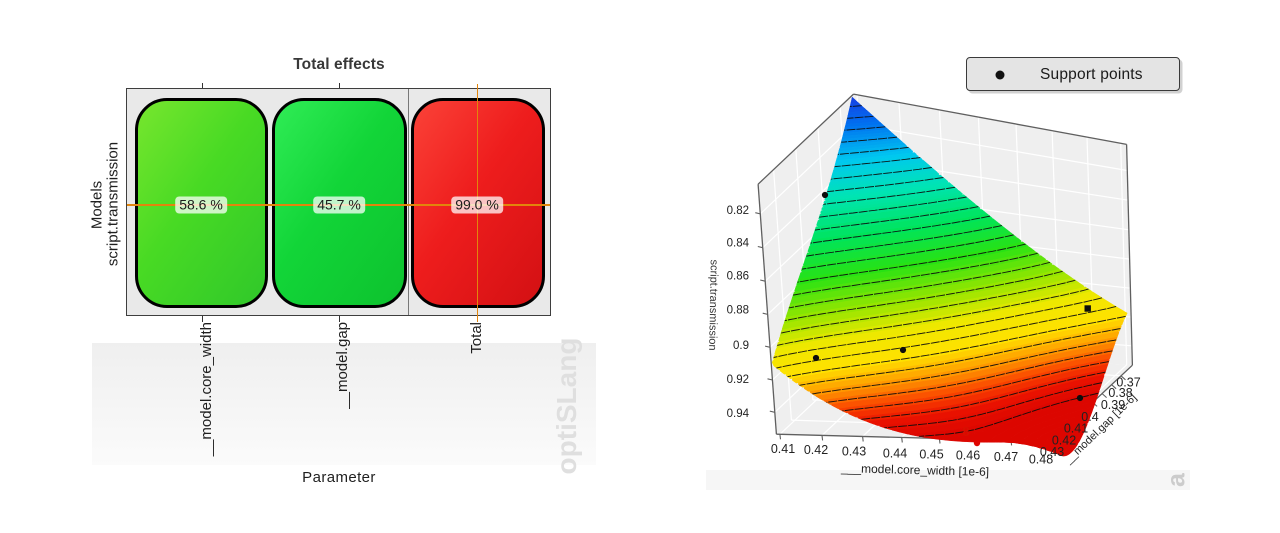  What do you see at coordinates (738, 244) in the screenshot?
I see `svg-text: 0.84` at bounding box center [738, 244].